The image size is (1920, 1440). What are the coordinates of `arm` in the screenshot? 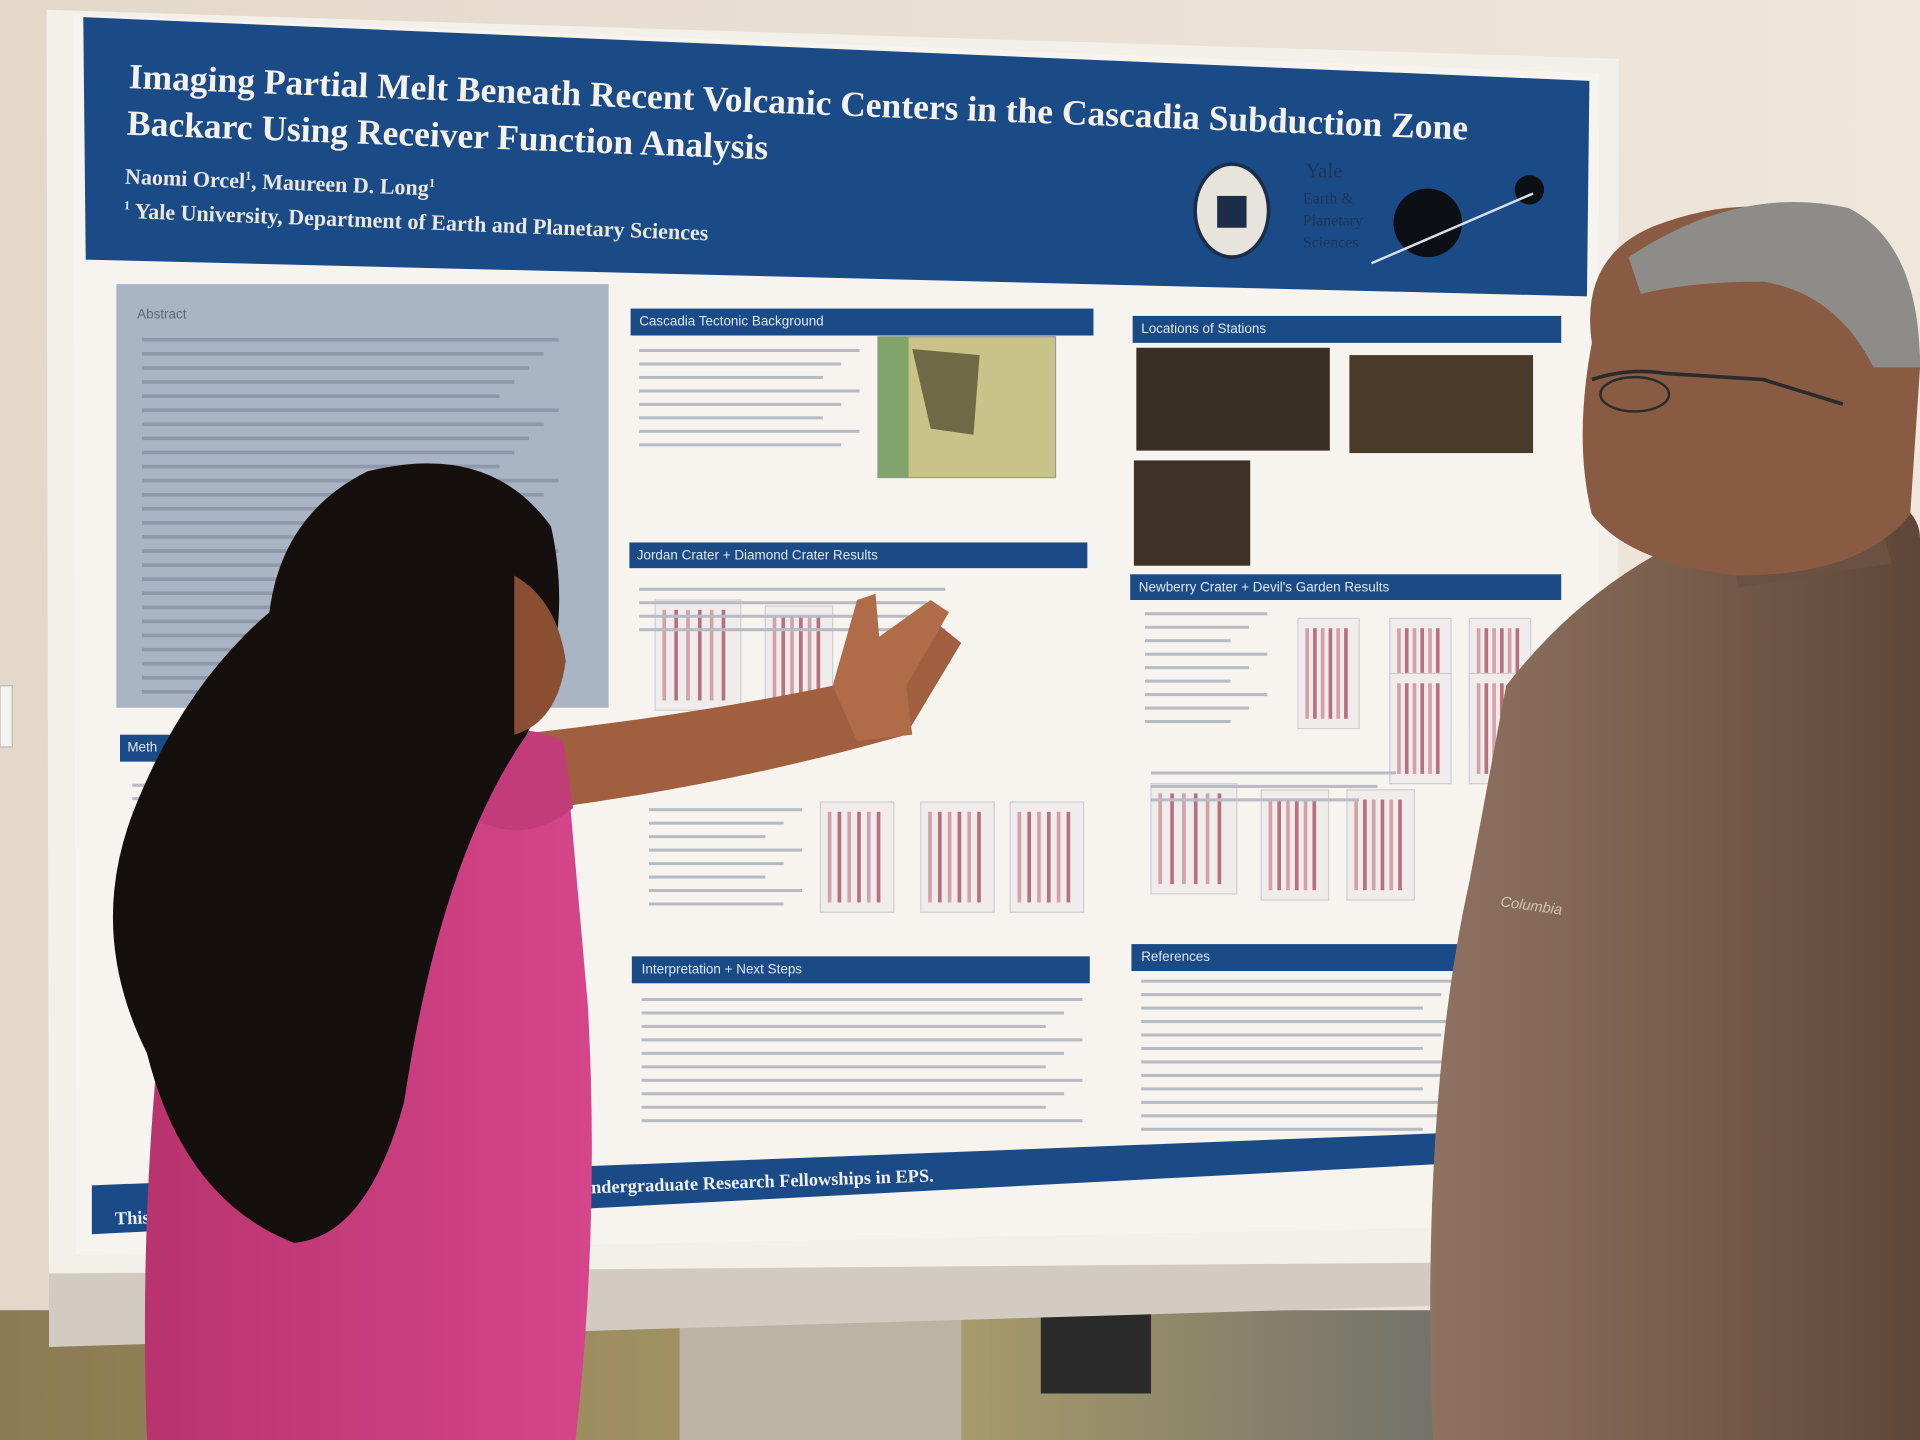 It's located at (738, 713).